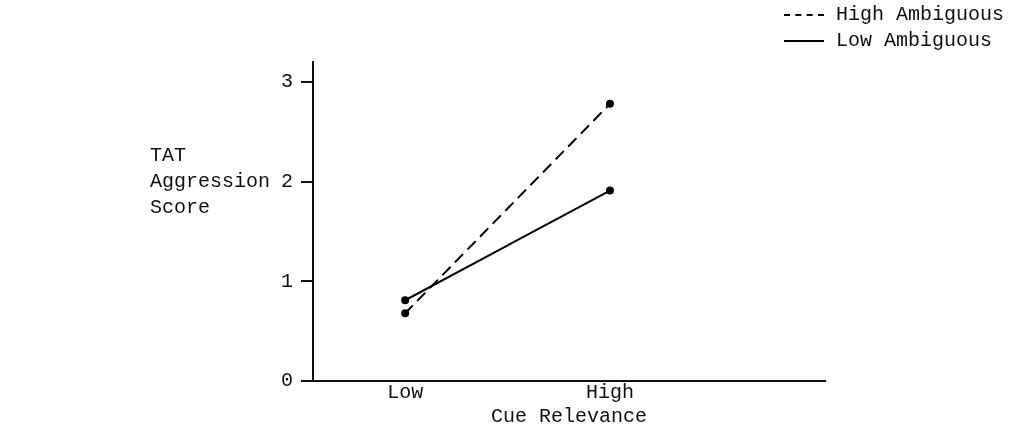 The image size is (1012, 437). I want to click on legend-label: Low Ambiguous, so click(913, 41).